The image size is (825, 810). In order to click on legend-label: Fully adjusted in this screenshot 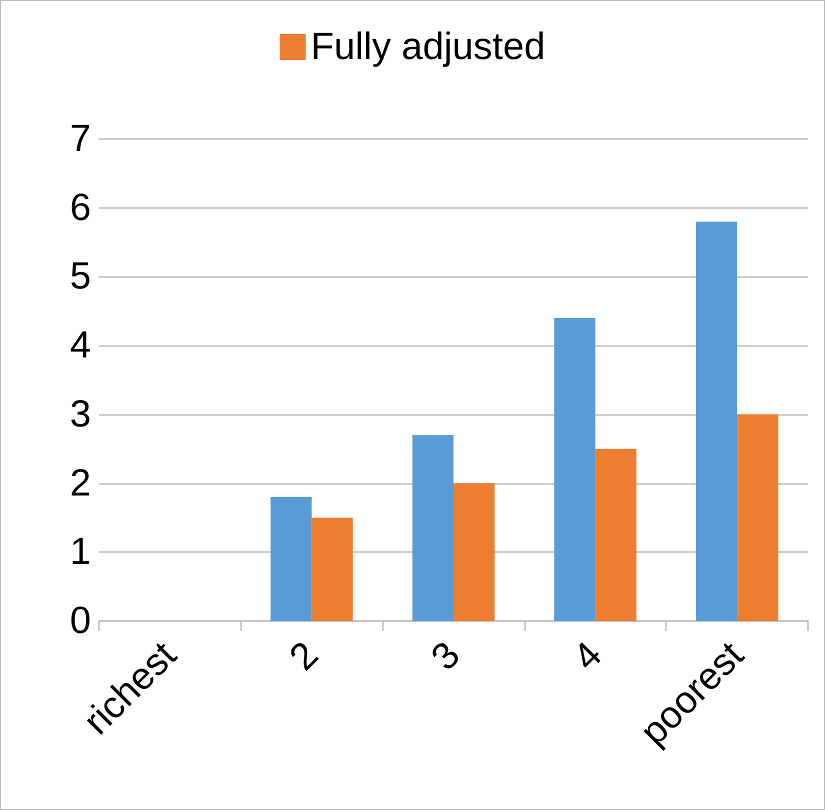, I will do `click(428, 47)`.